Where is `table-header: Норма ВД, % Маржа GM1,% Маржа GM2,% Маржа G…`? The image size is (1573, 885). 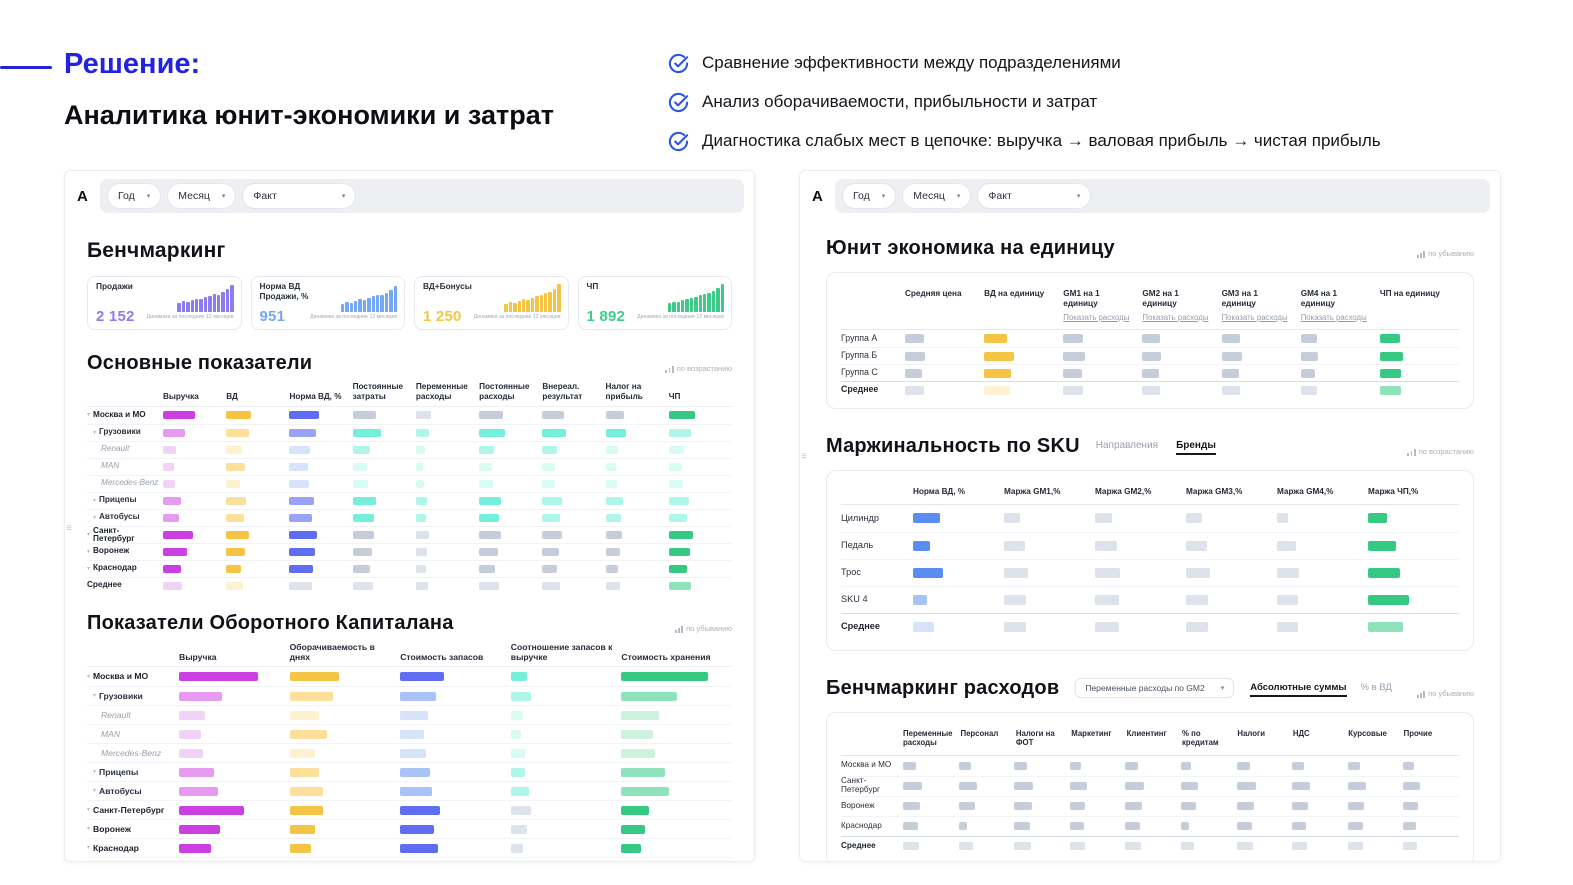
table-header: Норма ВД, % Маржа GM1,% Маржа GM2,% Маржа G… is located at coordinates (1150, 496).